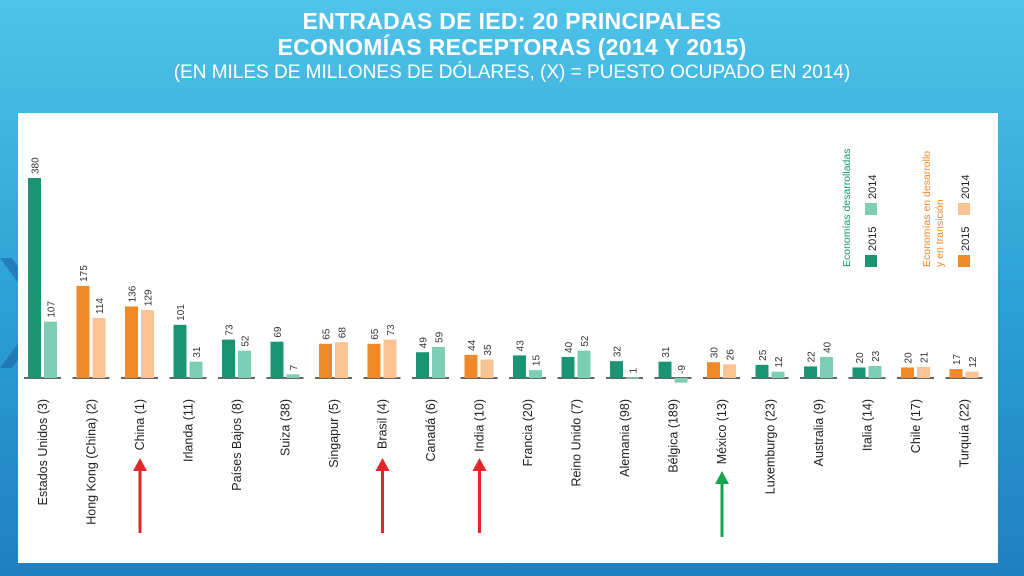 This screenshot has height=576, width=1024. I want to click on value-label-2014: -9, so click(682, 369).